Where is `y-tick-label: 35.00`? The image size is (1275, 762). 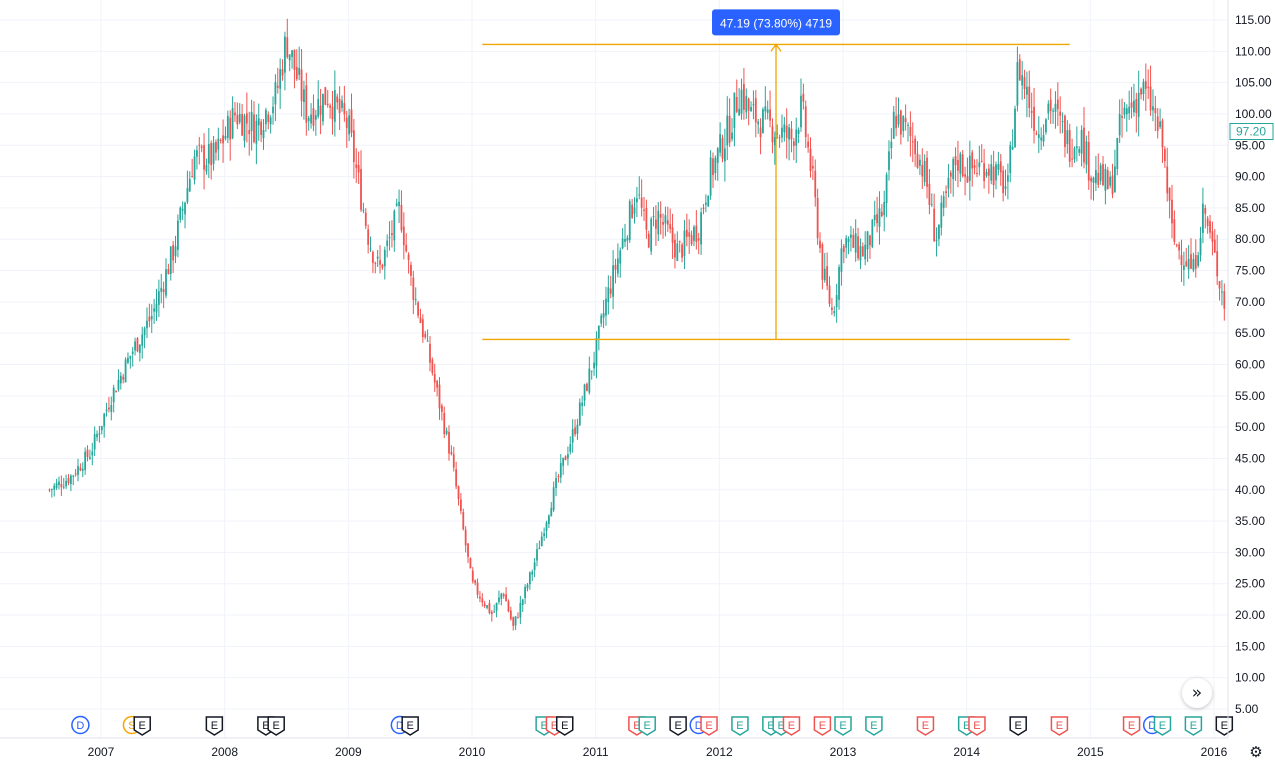 y-tick-label: 35.00 is located at coordinates (1250, 521).